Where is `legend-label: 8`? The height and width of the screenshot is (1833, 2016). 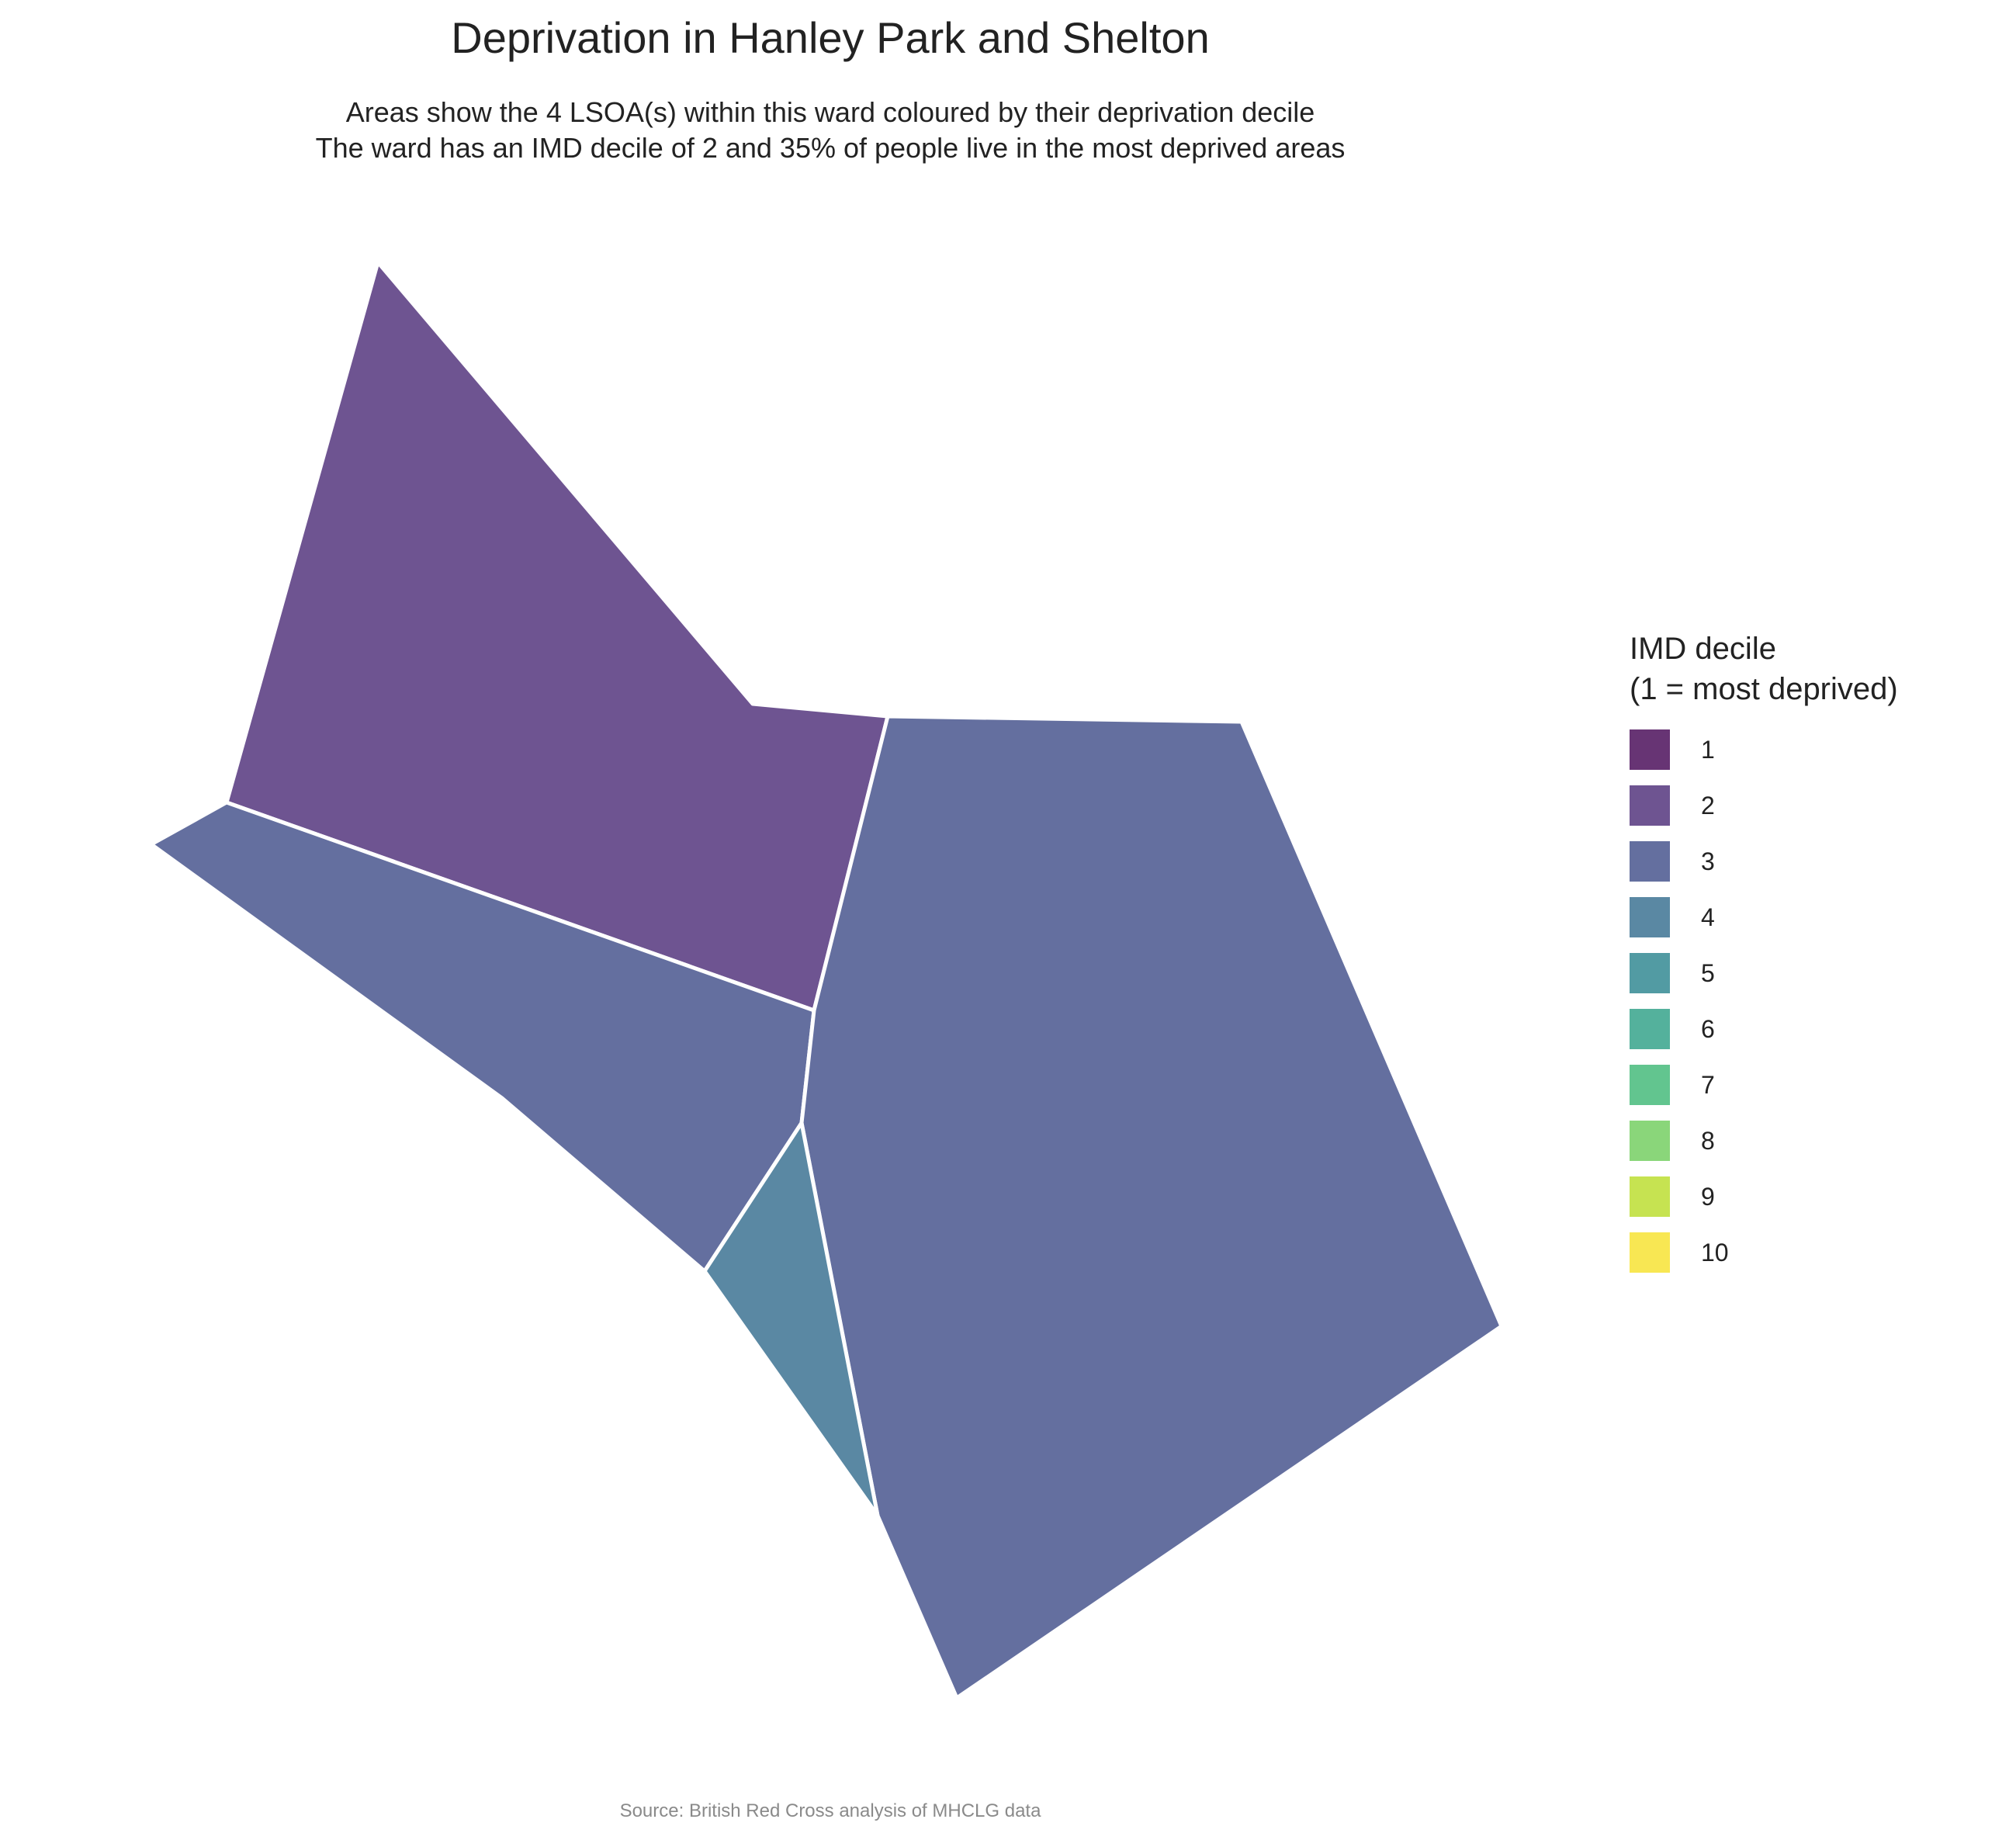
legend-label: 8 is located at coordinates (1708, 1140).